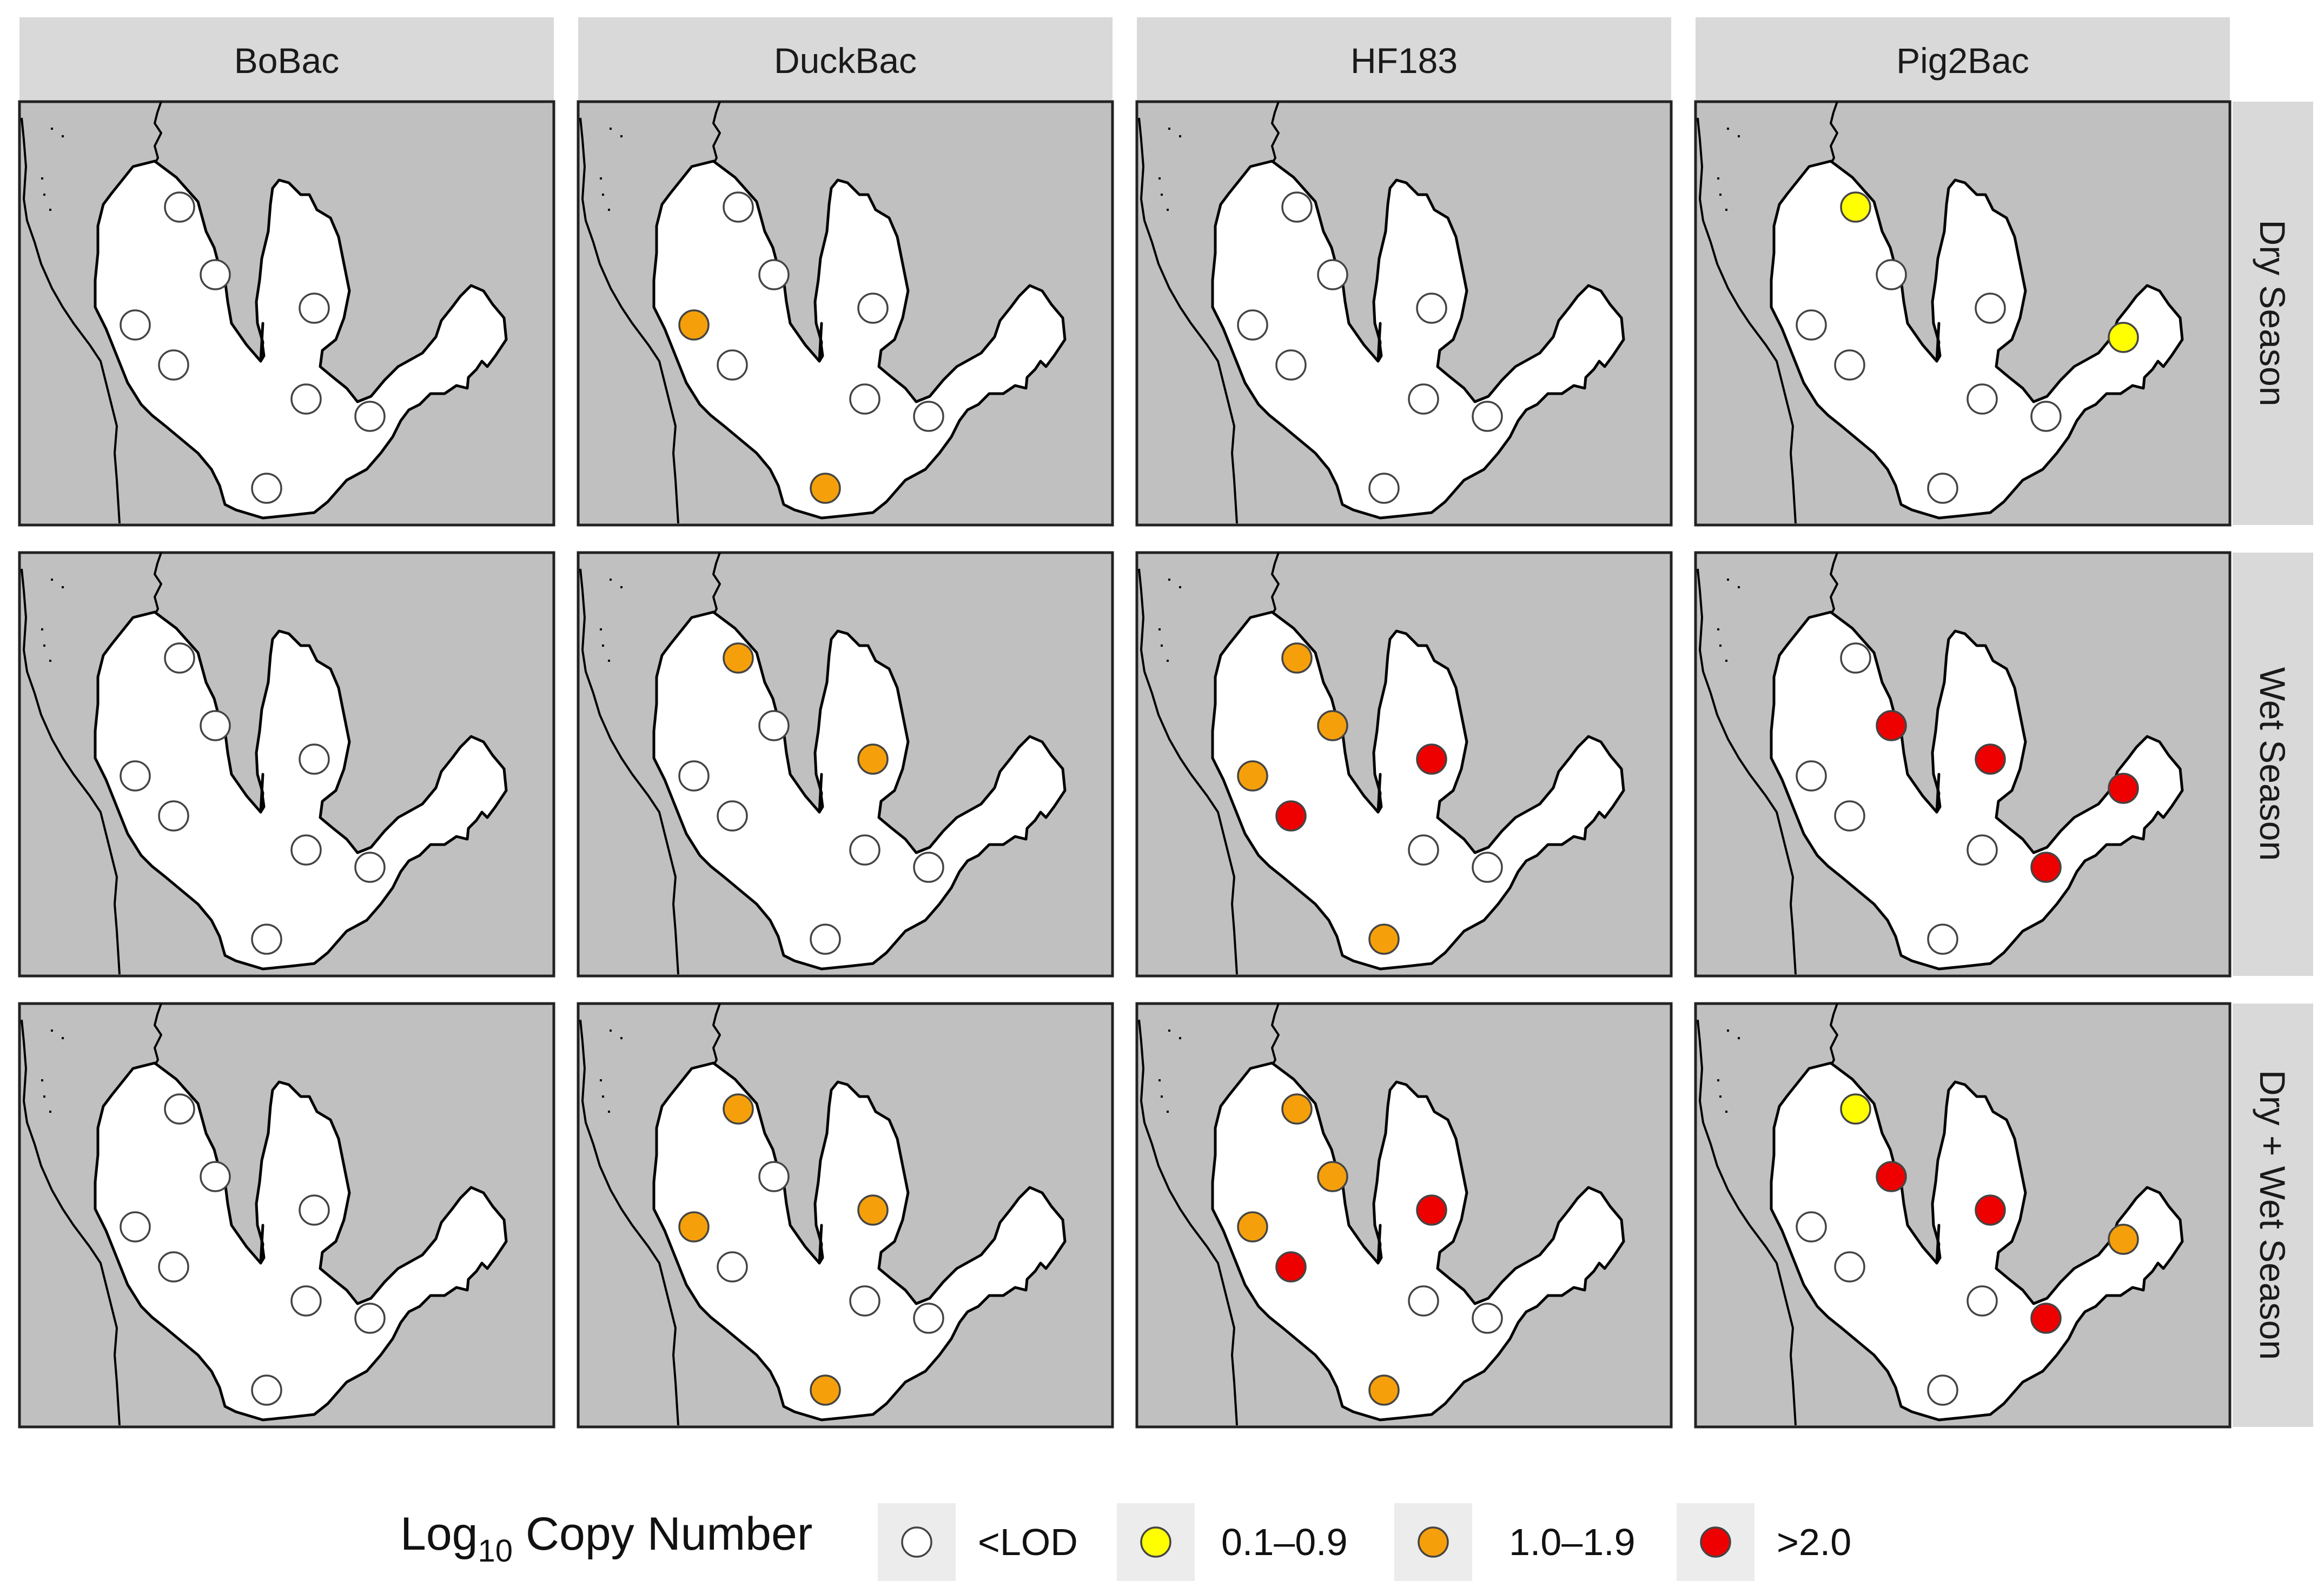 This screenshot has height=1594, width=2324. I want to click on map-panel-hf183-dry-season, so click(1404, 313).